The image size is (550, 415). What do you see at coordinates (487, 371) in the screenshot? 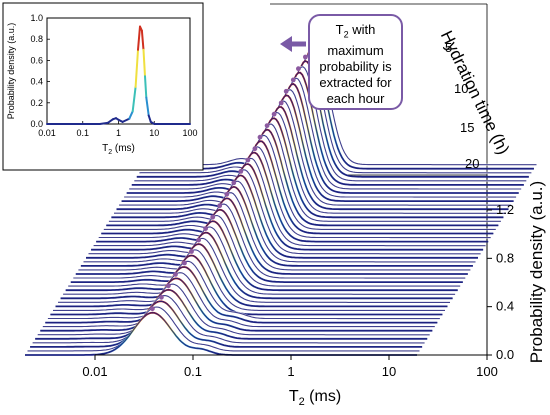
I see `x-tick-label: 100` at bounding box center [487, 371].